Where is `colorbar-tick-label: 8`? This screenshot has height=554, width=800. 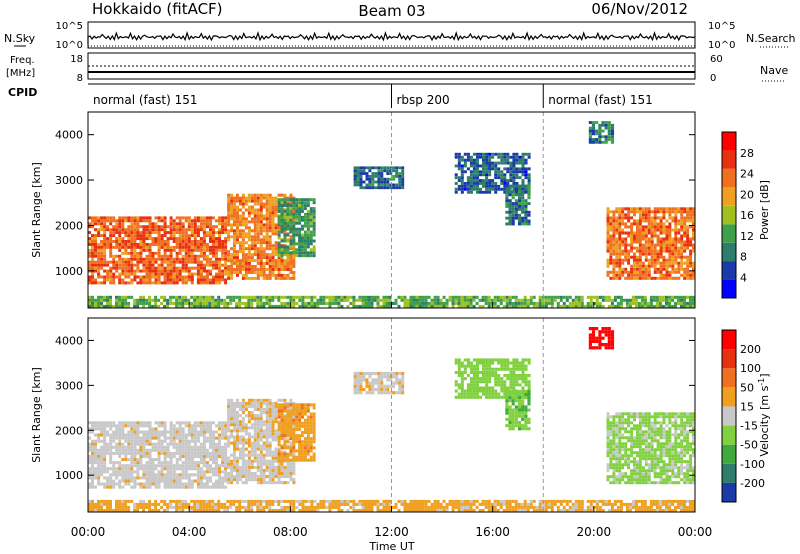 colorbar-tick-label: 8 is located at coordinates (743, 257).